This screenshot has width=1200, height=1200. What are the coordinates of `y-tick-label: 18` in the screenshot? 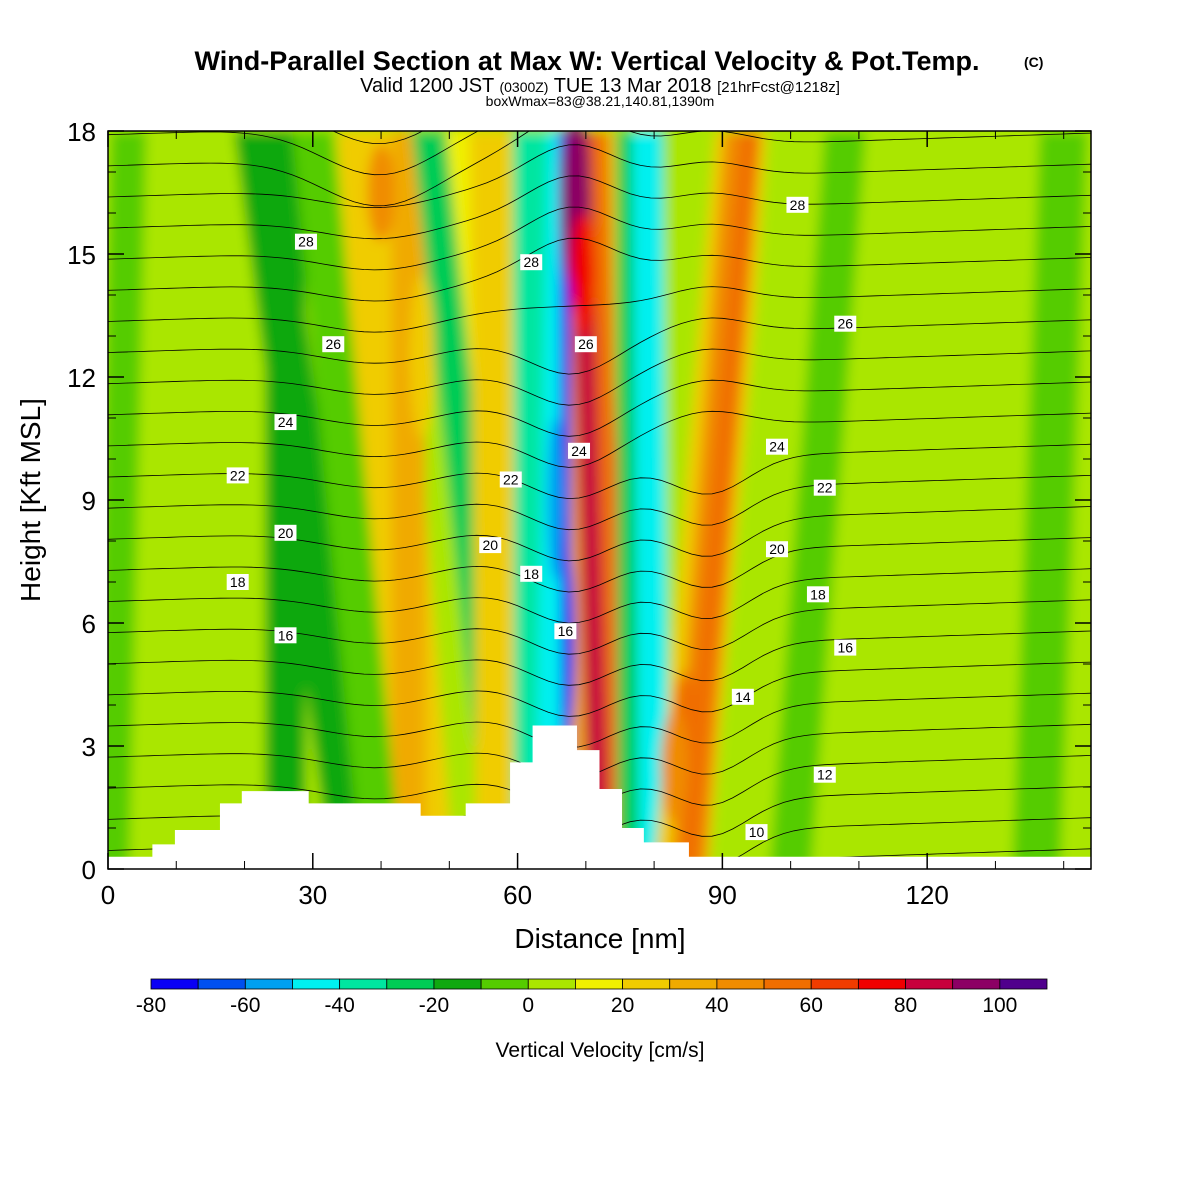 It's located at (81, 132).